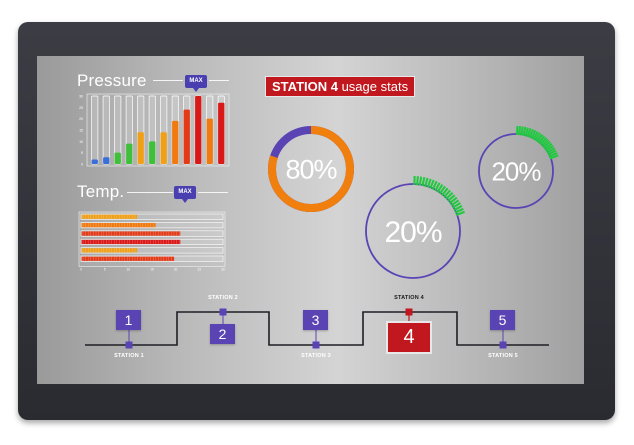 This screenshot has height=445, width=634. What do you see at coordinates (101, 191) in the screenshot?
I see `temp-title: Temp.` at bounding box center [101, 191].